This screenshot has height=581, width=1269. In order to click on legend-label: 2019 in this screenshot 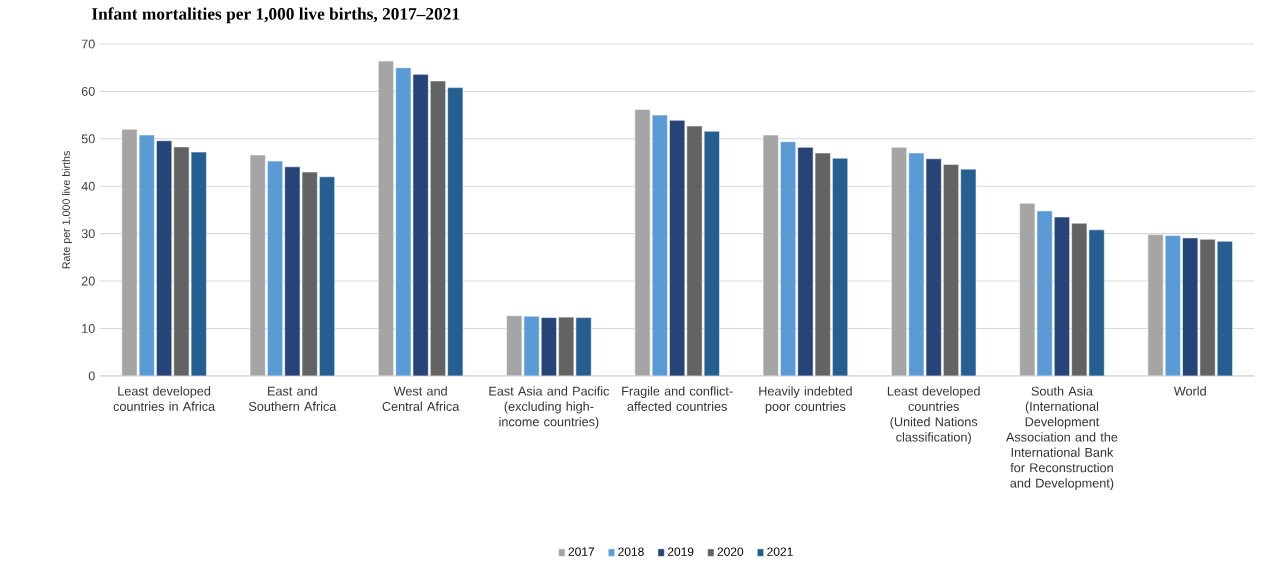, I will do `click(680, 551)`.